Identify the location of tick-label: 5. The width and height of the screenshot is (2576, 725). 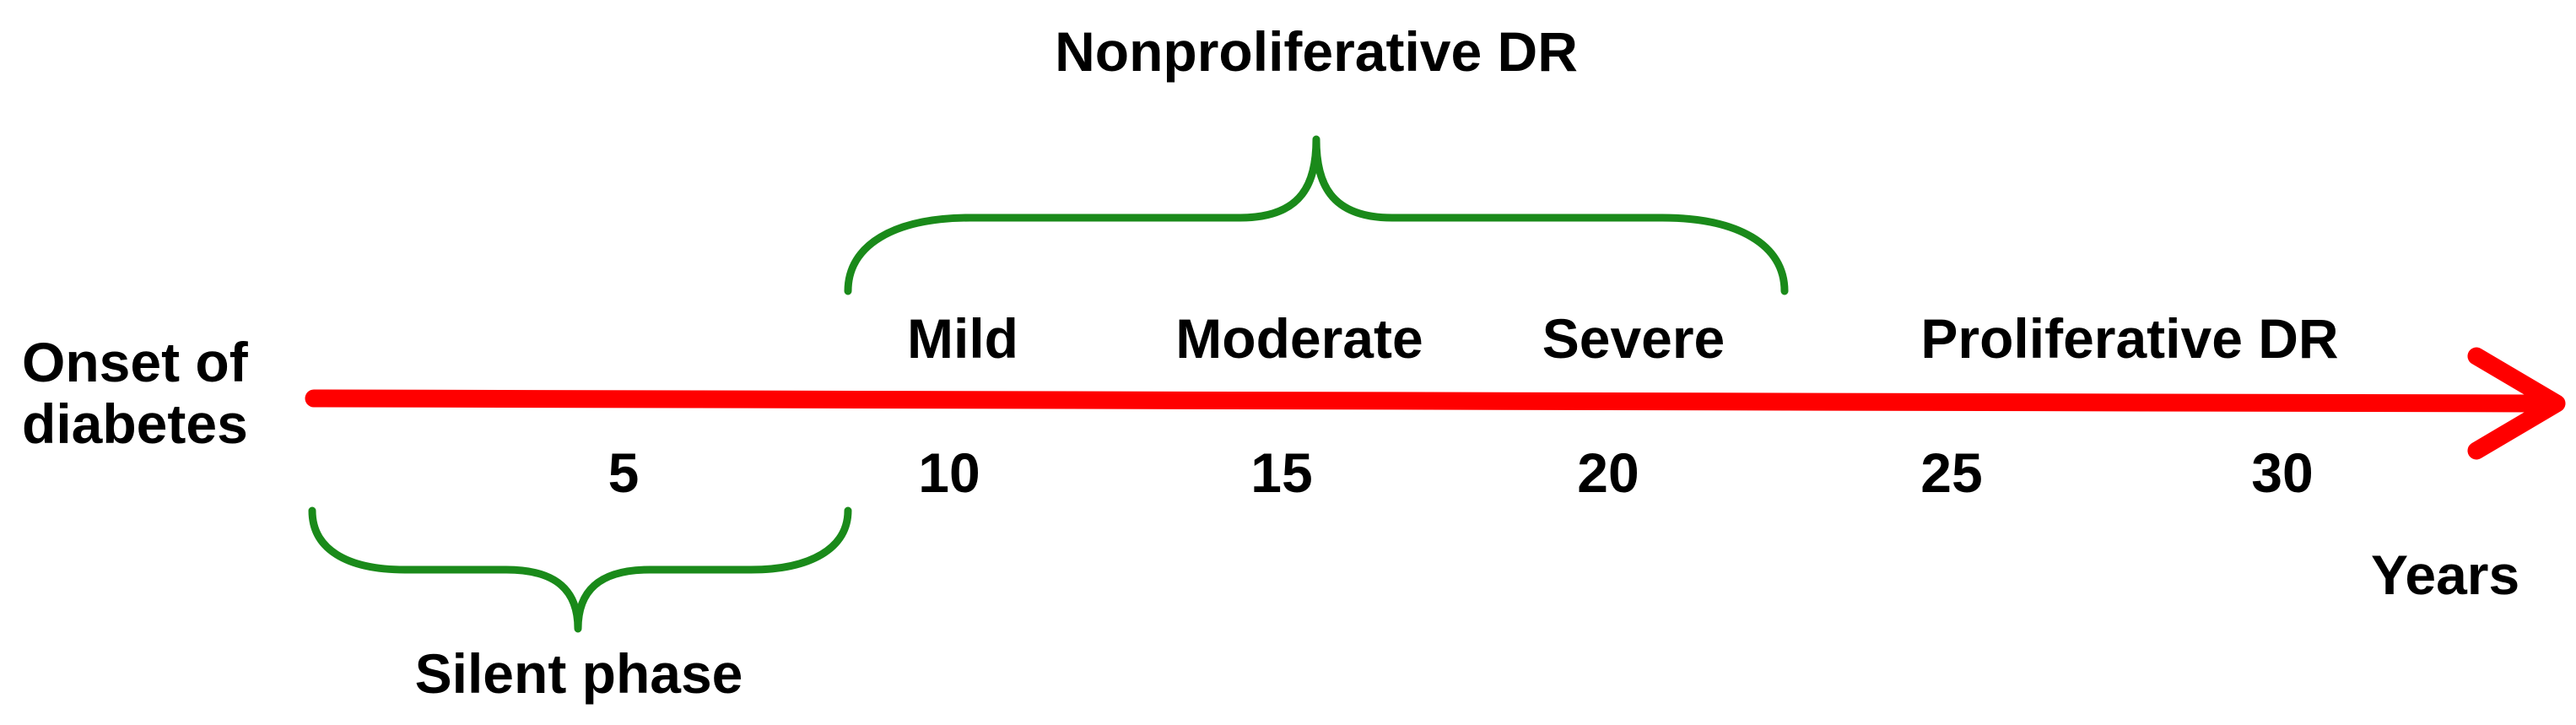
(624, 473).